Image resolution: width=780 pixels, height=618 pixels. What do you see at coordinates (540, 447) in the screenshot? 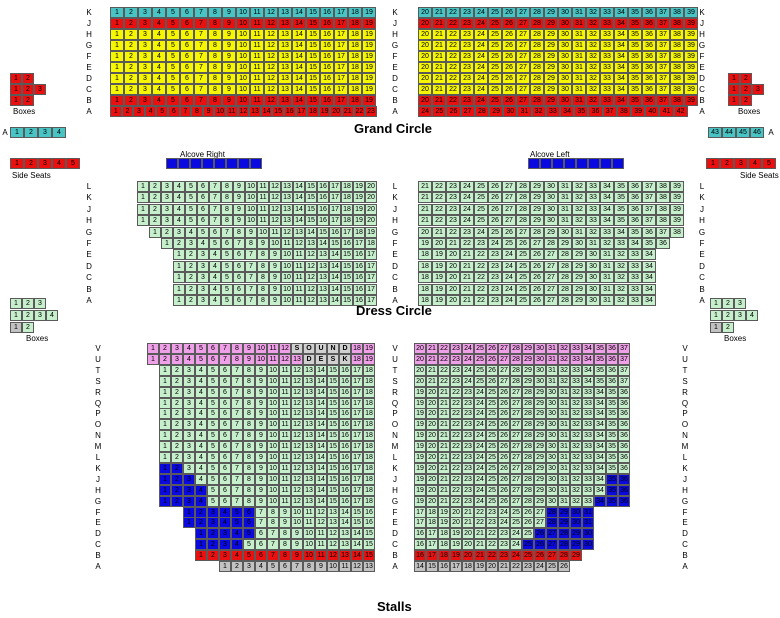
I see `seat-stalls: 29` at bounding box center [540, 447].